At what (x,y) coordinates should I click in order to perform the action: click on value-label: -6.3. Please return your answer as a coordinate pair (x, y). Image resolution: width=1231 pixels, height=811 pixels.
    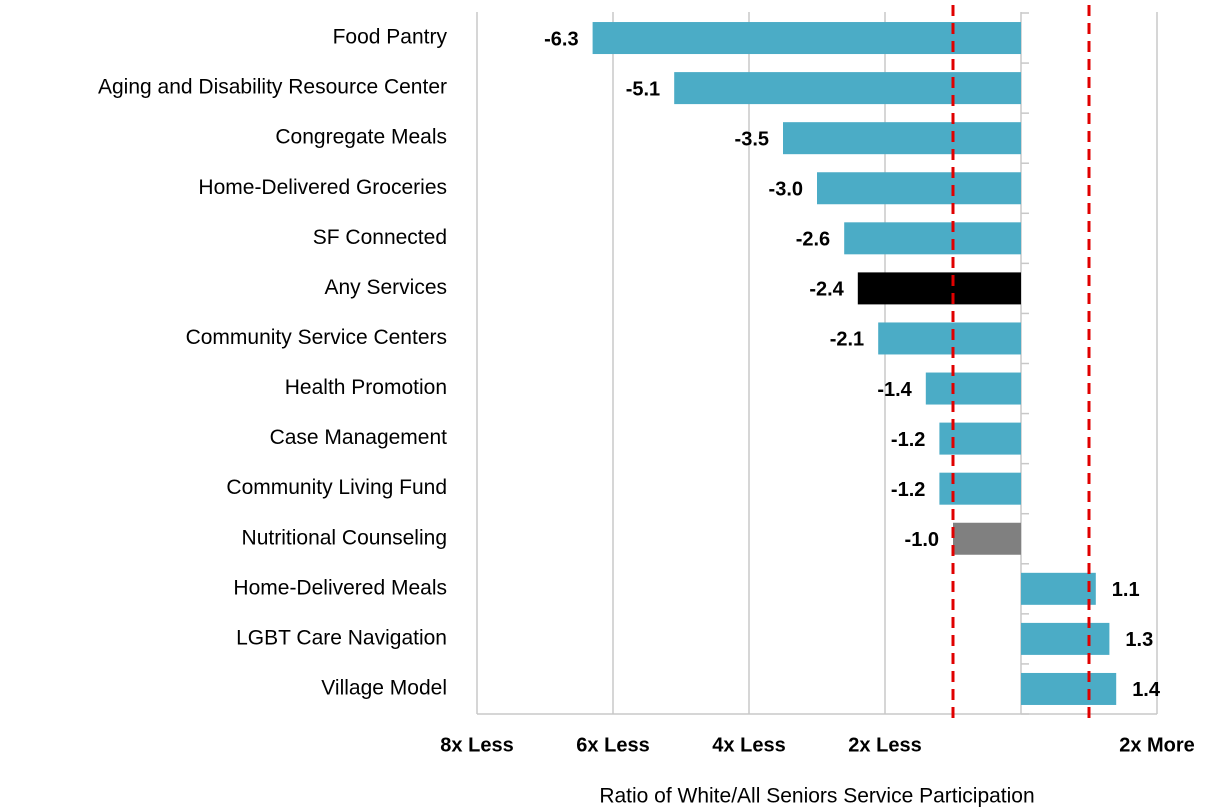
    Looking at the image, I should click on (561, 39).